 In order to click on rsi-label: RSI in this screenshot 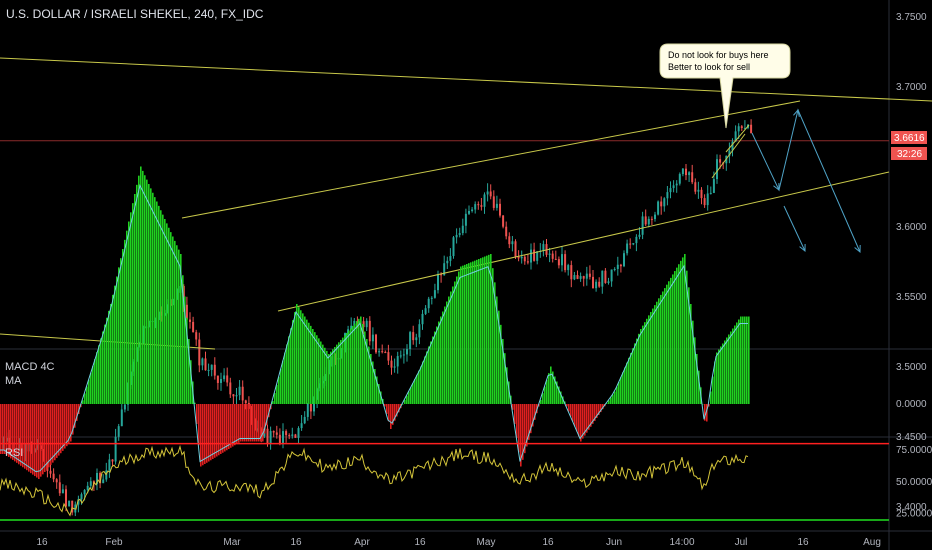, I will do `click(14, 453)`.